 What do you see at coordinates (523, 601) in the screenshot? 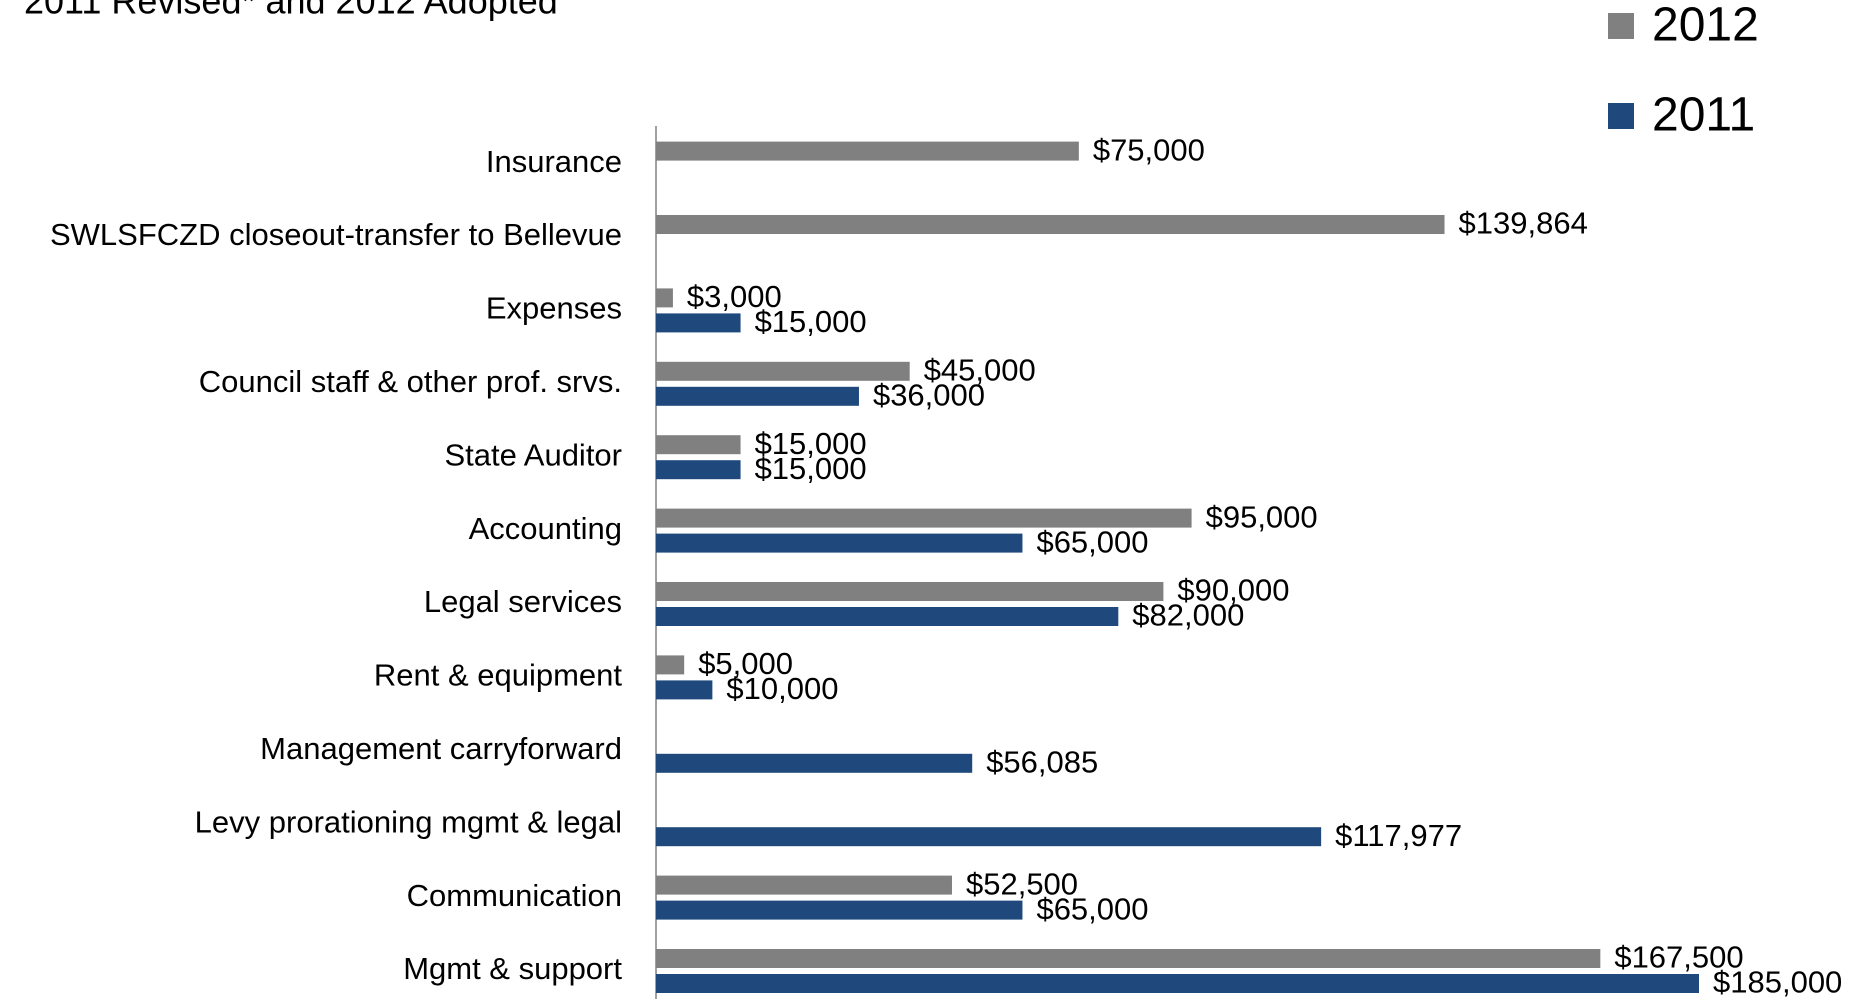
I see `category-label: Legal services` at bounding box center [523, 601].